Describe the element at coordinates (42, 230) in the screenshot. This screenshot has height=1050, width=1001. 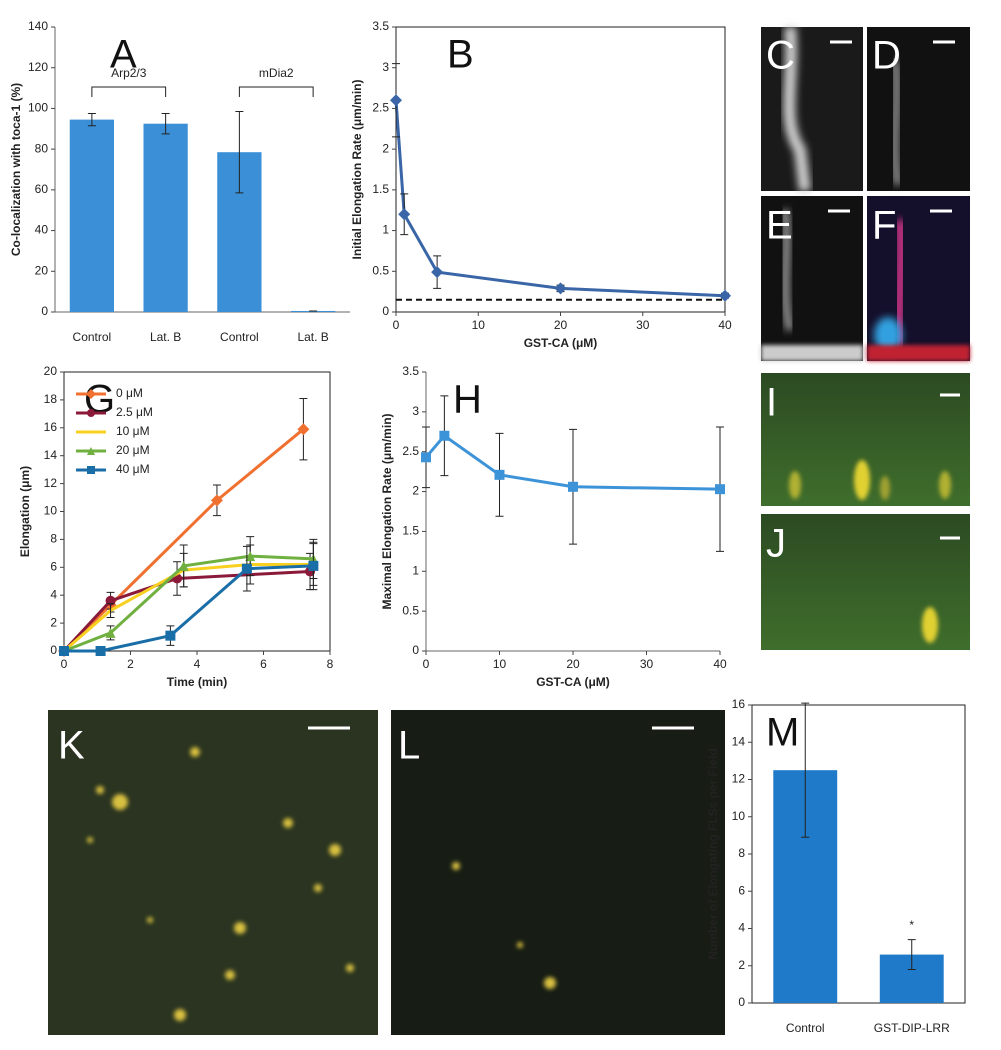
I see `y-tick-label: 40` at that location.